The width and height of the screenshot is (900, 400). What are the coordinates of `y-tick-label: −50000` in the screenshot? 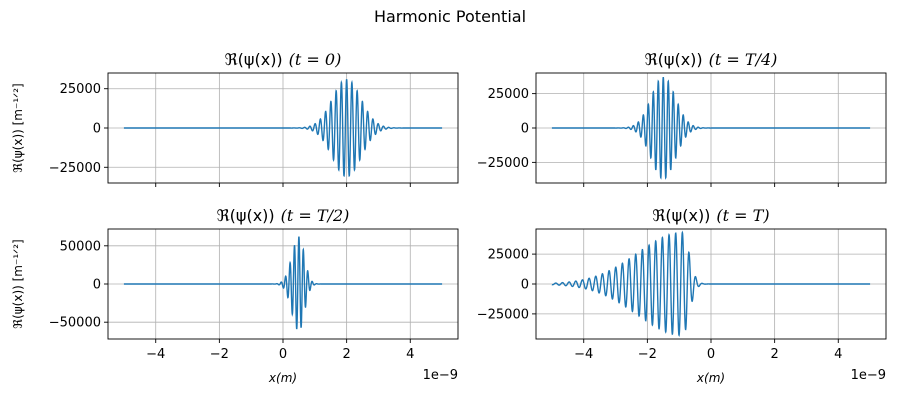 It's located at (75, 323).